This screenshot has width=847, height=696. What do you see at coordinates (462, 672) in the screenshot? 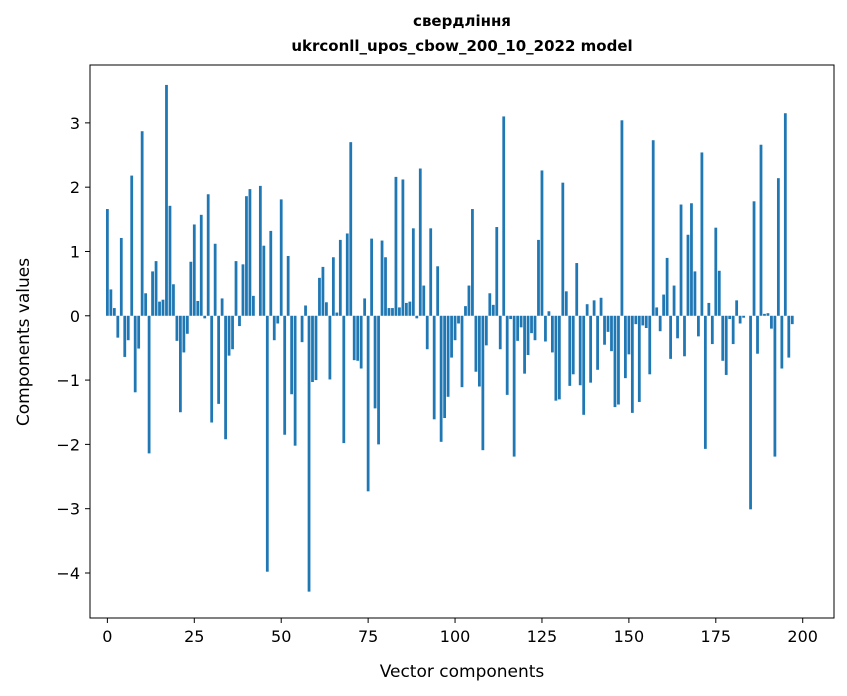
I see `x-axis-label: Vector components` at bounding box center [462, 672].